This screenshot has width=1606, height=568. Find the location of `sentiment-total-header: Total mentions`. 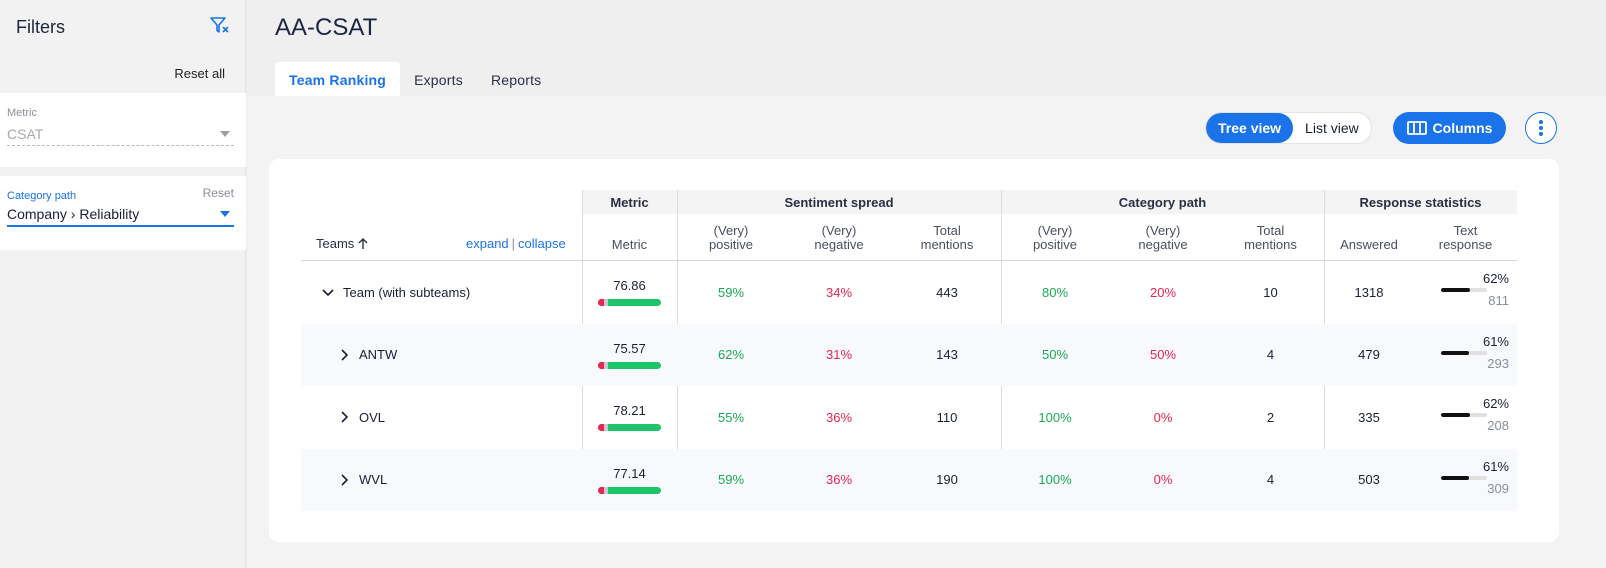

sentiment-total-header: Total mentions is located at coordinates (947, 237).